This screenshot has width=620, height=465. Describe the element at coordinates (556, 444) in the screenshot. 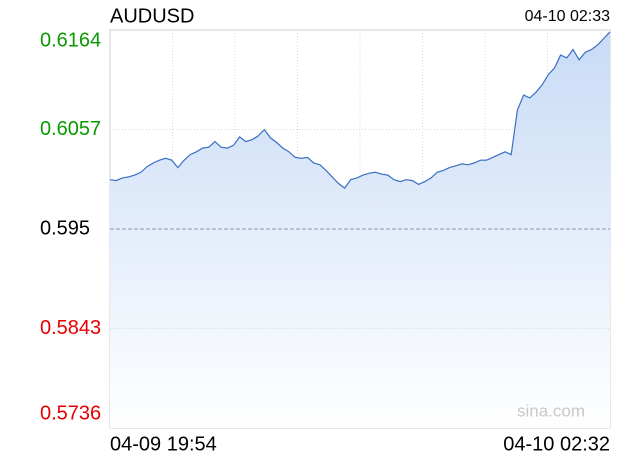

I see `x-tick-label: 04-10 02:32` at that location.